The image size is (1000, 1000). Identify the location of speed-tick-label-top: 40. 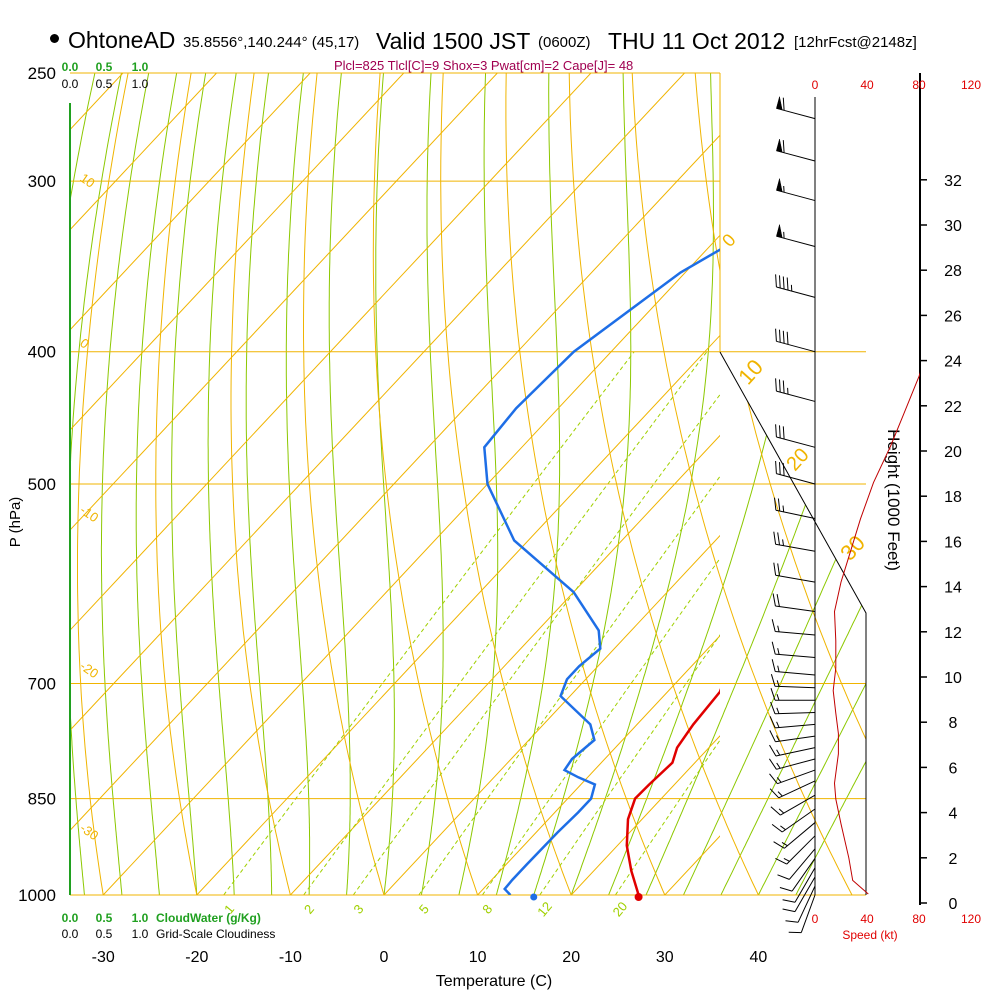
(867, 85).